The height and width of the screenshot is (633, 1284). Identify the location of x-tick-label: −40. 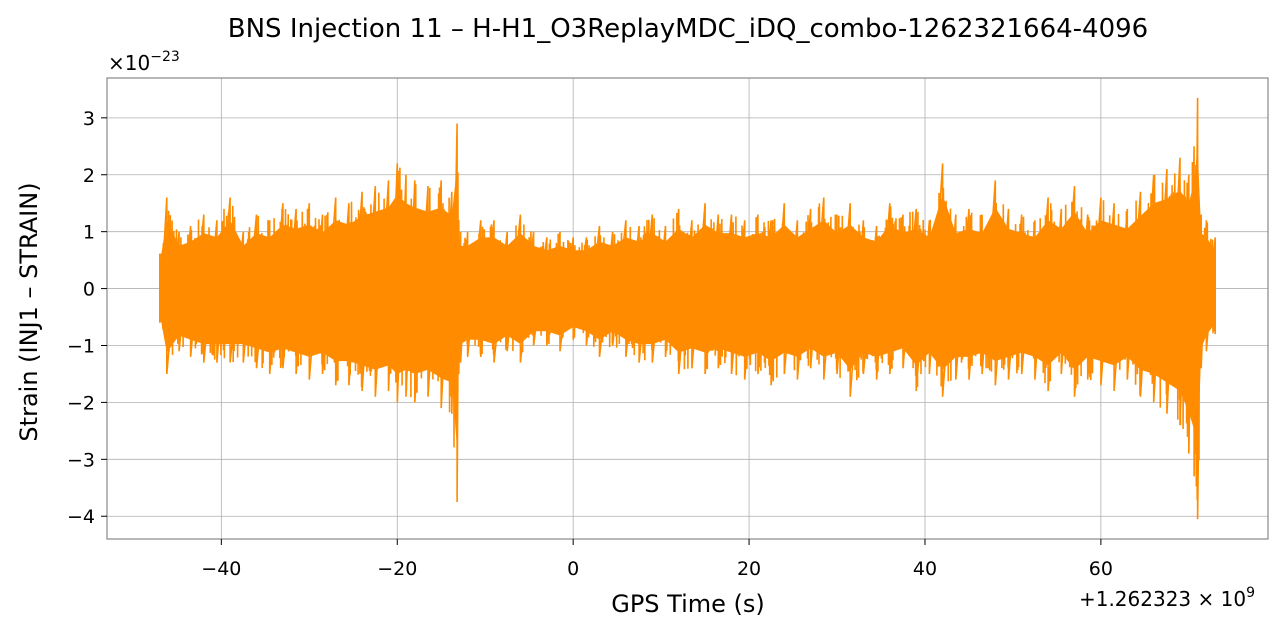
(221, 569).